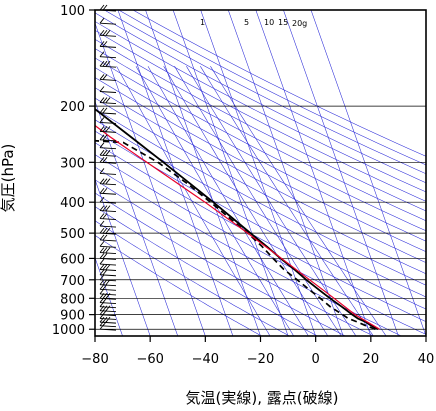 The height and width of the screenshot is (411, 436). I want to click on x-tick-label: −40, so click(205, 359).